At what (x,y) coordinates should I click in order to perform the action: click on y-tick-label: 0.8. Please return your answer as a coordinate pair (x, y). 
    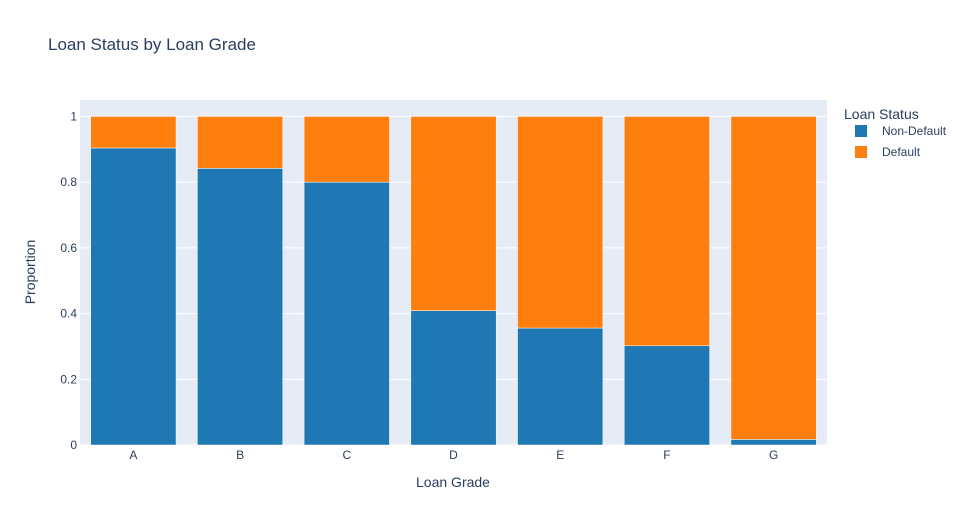
    Looking at the image, I should click on (68, 182).